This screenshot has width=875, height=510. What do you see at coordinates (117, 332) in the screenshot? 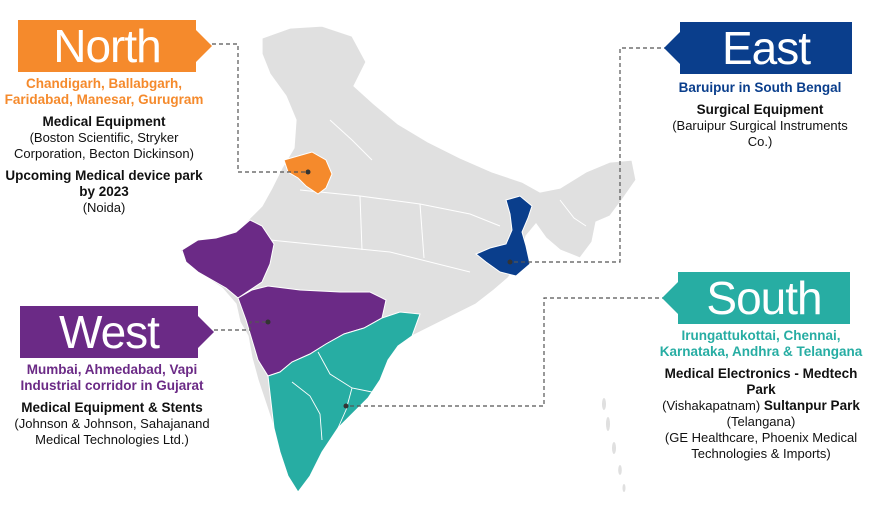
I see `west-label: West` at bounding box center [117, 332].